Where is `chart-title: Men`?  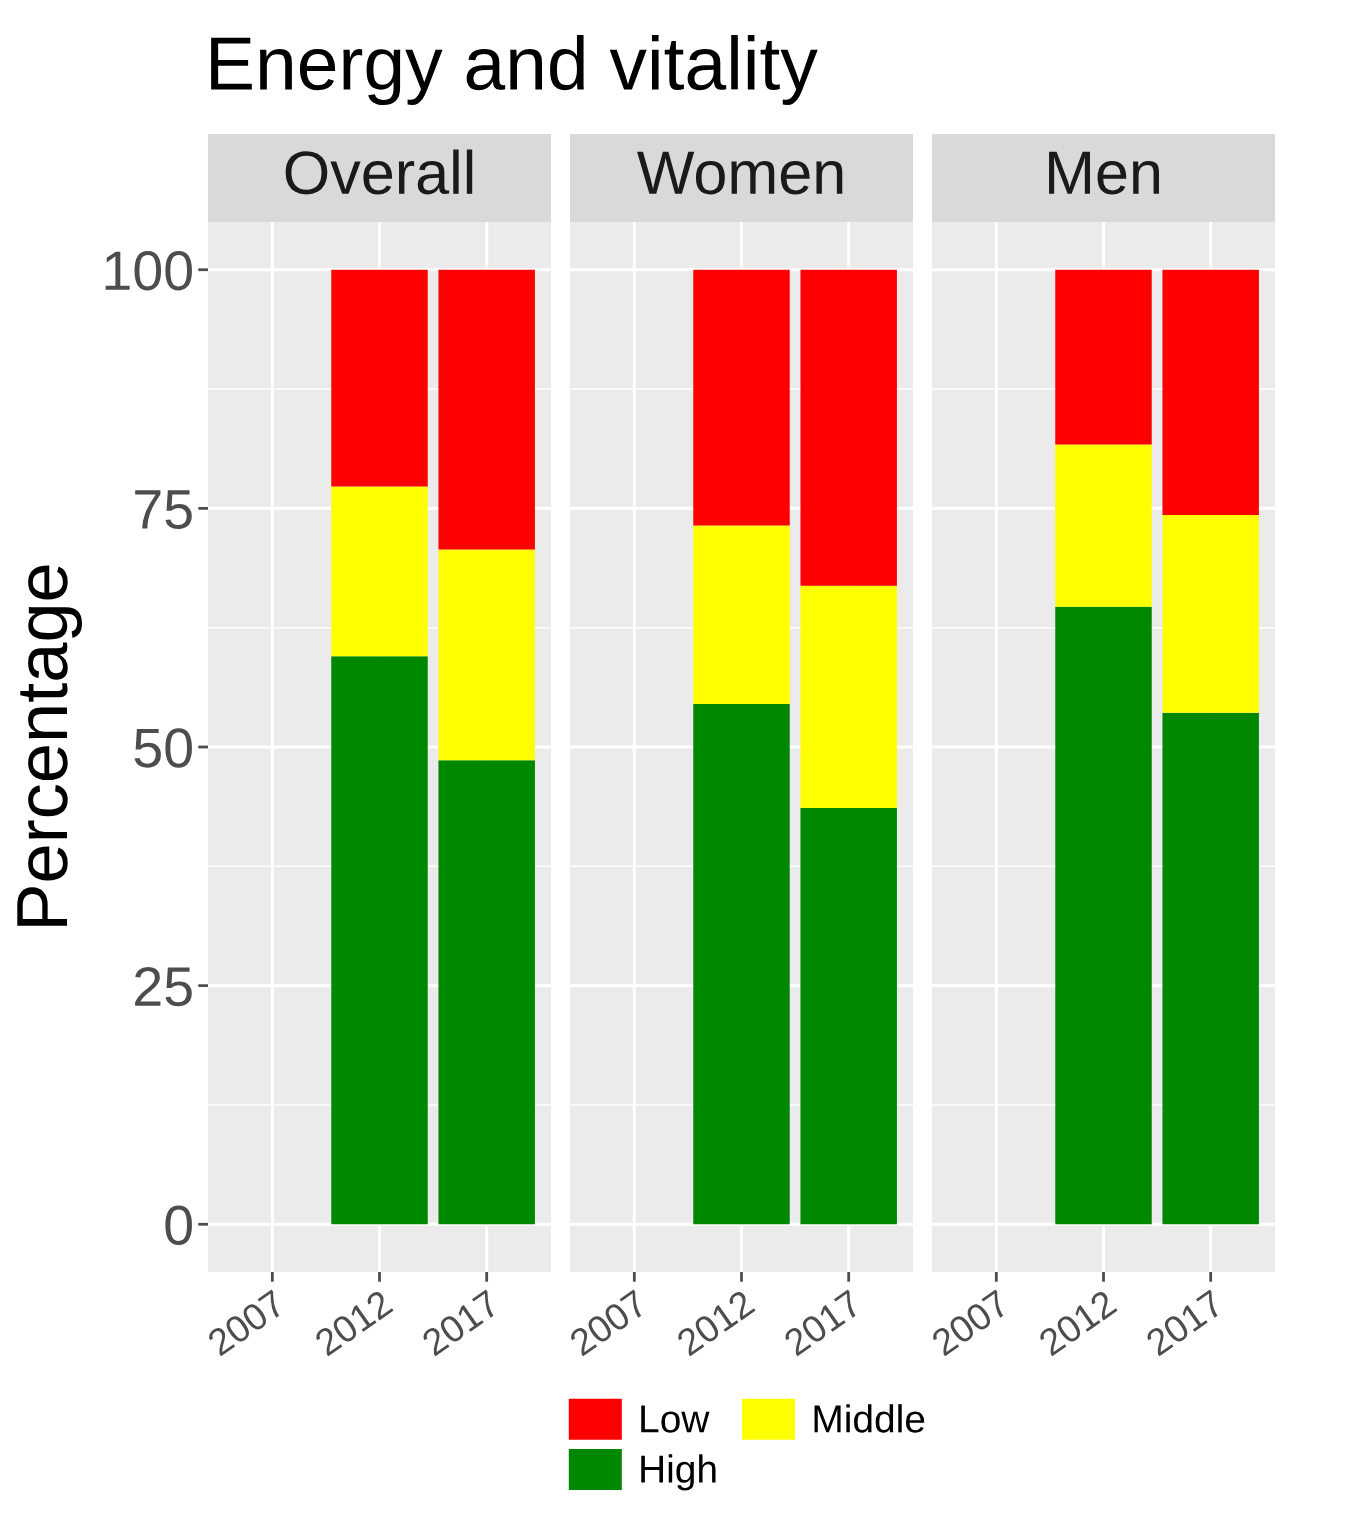 chart-title: Men is located at coordinates (1104, 173).